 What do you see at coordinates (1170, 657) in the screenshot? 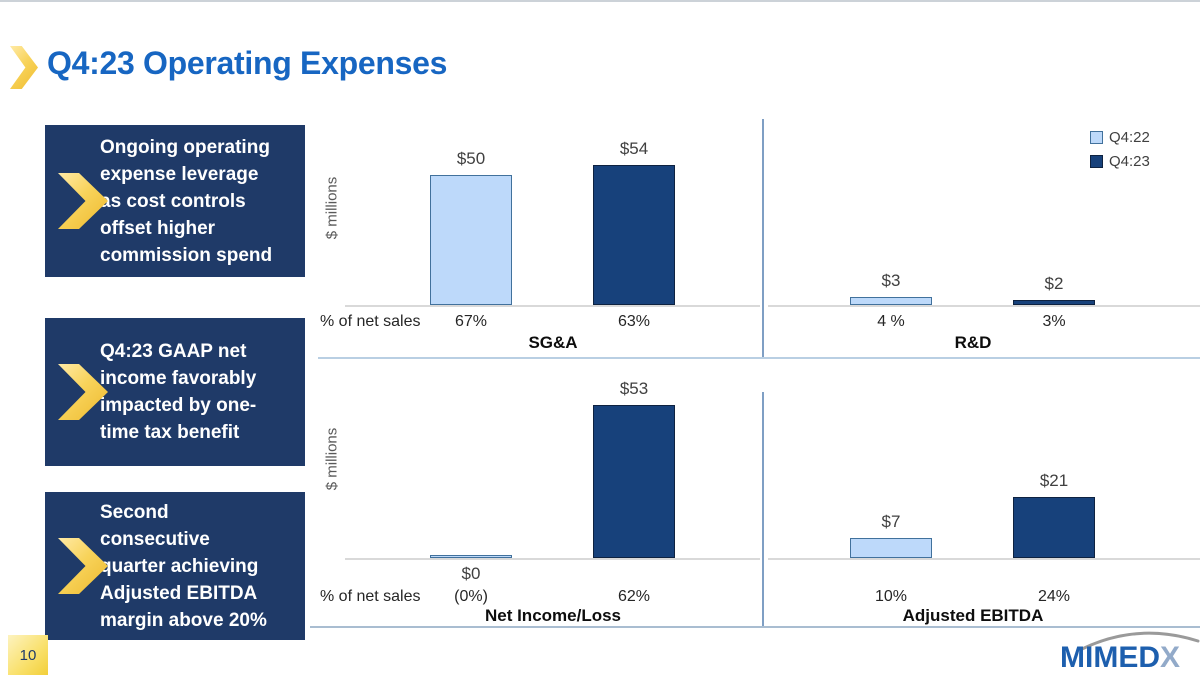
I see `logo-text-x: X` at bounding box center [1170, 657].